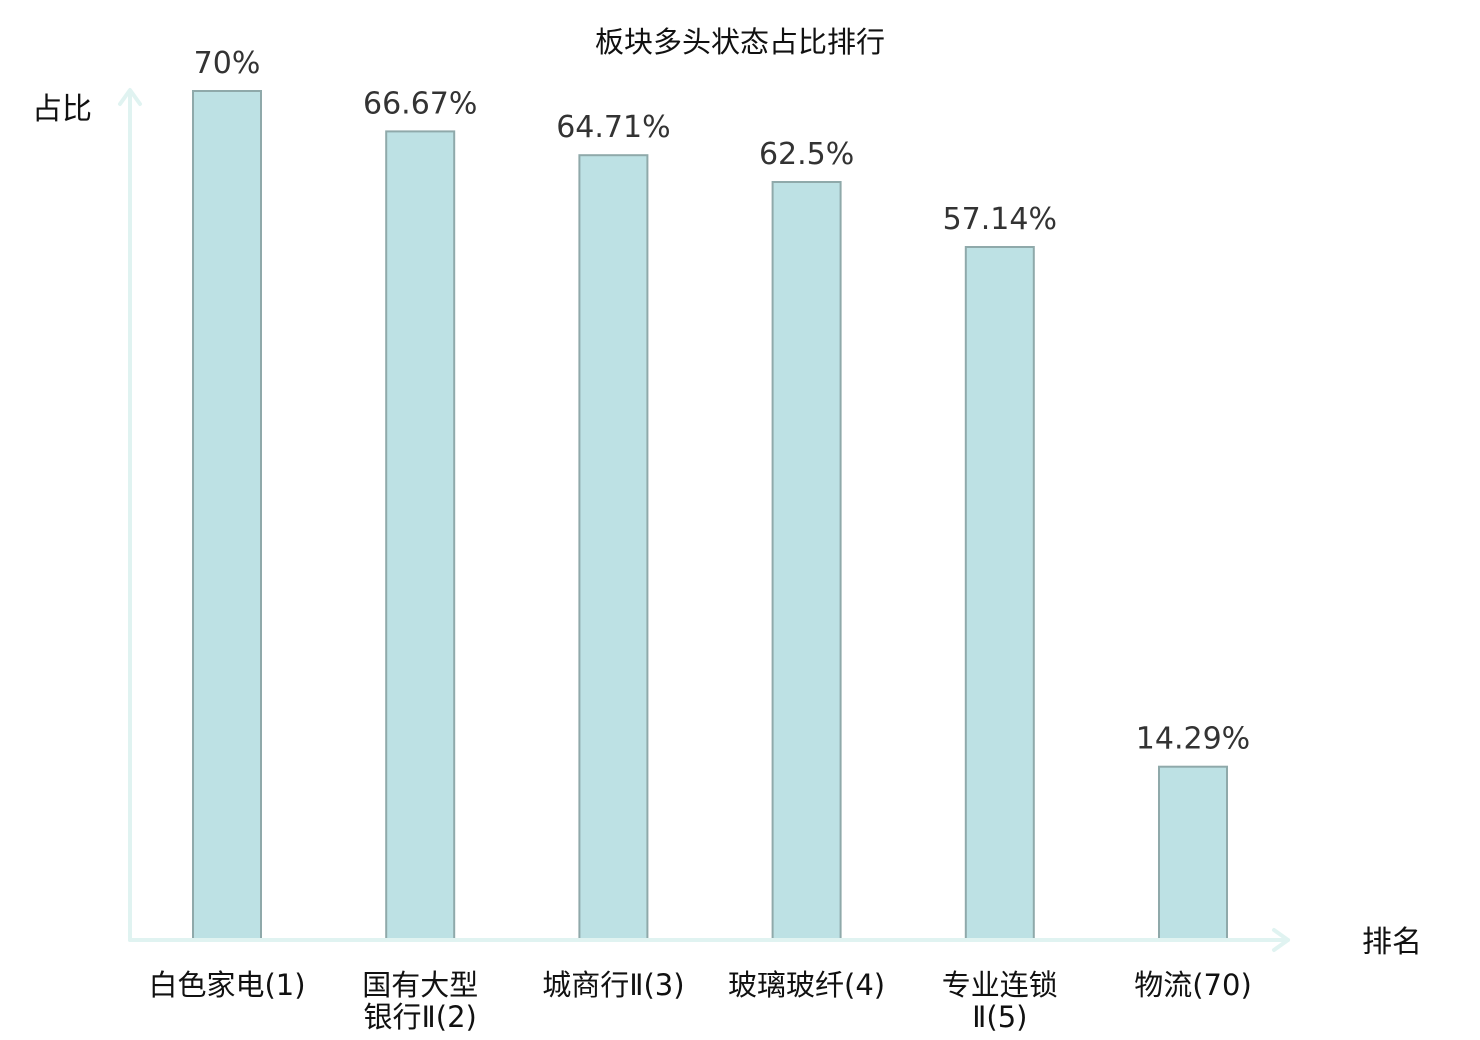 The height and width of the screenshot is (1040, 1480). I want to click on x-axis-label: 排名, so click(1392, 942).